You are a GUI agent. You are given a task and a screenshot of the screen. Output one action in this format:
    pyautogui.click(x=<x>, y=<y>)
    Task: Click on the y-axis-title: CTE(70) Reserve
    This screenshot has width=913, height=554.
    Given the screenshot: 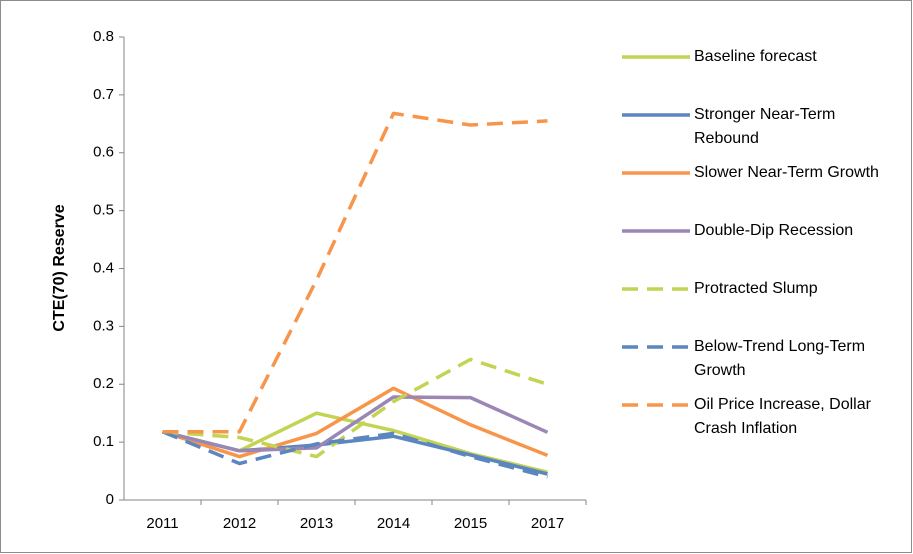 What is the action you would take?
    pyautogui.click(x=59, y=267)
    